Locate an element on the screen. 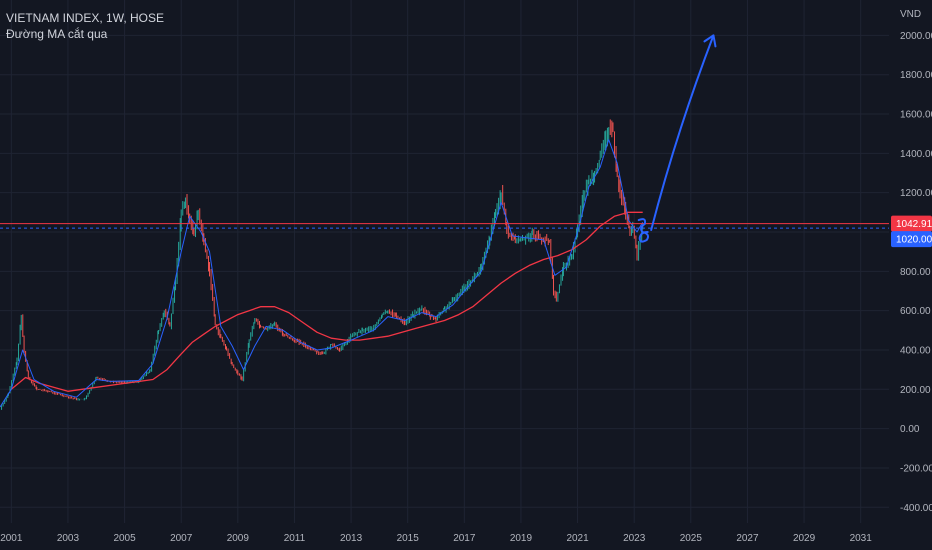 This screenshot has height=550, width=932. legend-indicator: Đường MA cắt qua is located at coordinates (57, 34).